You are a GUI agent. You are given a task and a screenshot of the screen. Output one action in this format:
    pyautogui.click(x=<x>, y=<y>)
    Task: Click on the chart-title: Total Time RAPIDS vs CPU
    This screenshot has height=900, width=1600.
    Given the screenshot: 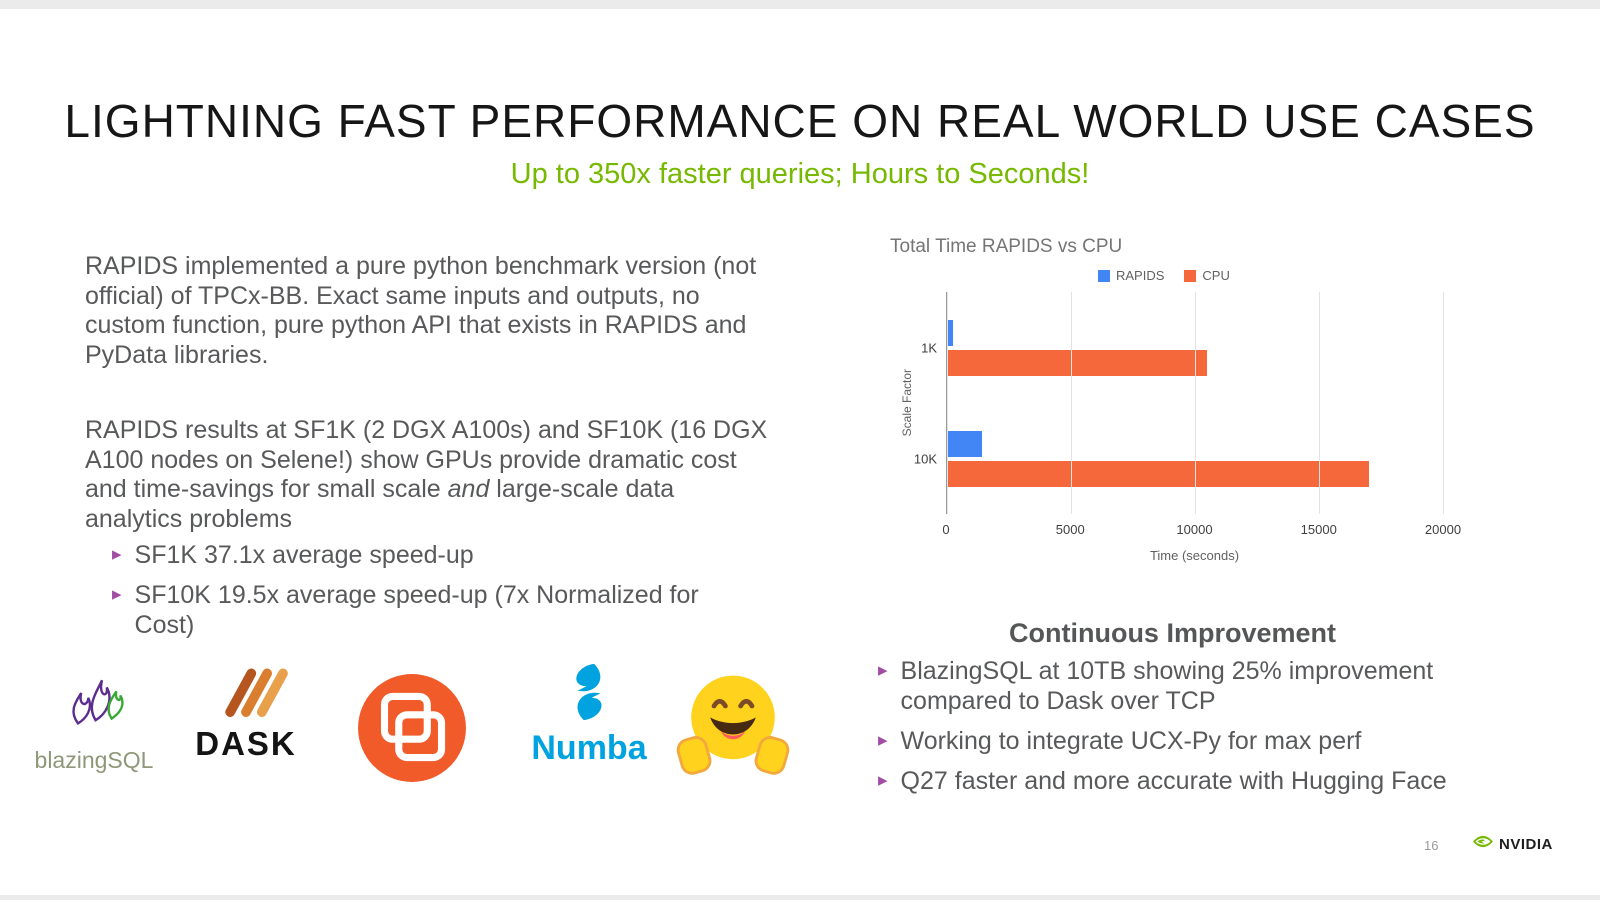 What is the action you would take?
    pyautogui.click(x=1006, y=246)
    